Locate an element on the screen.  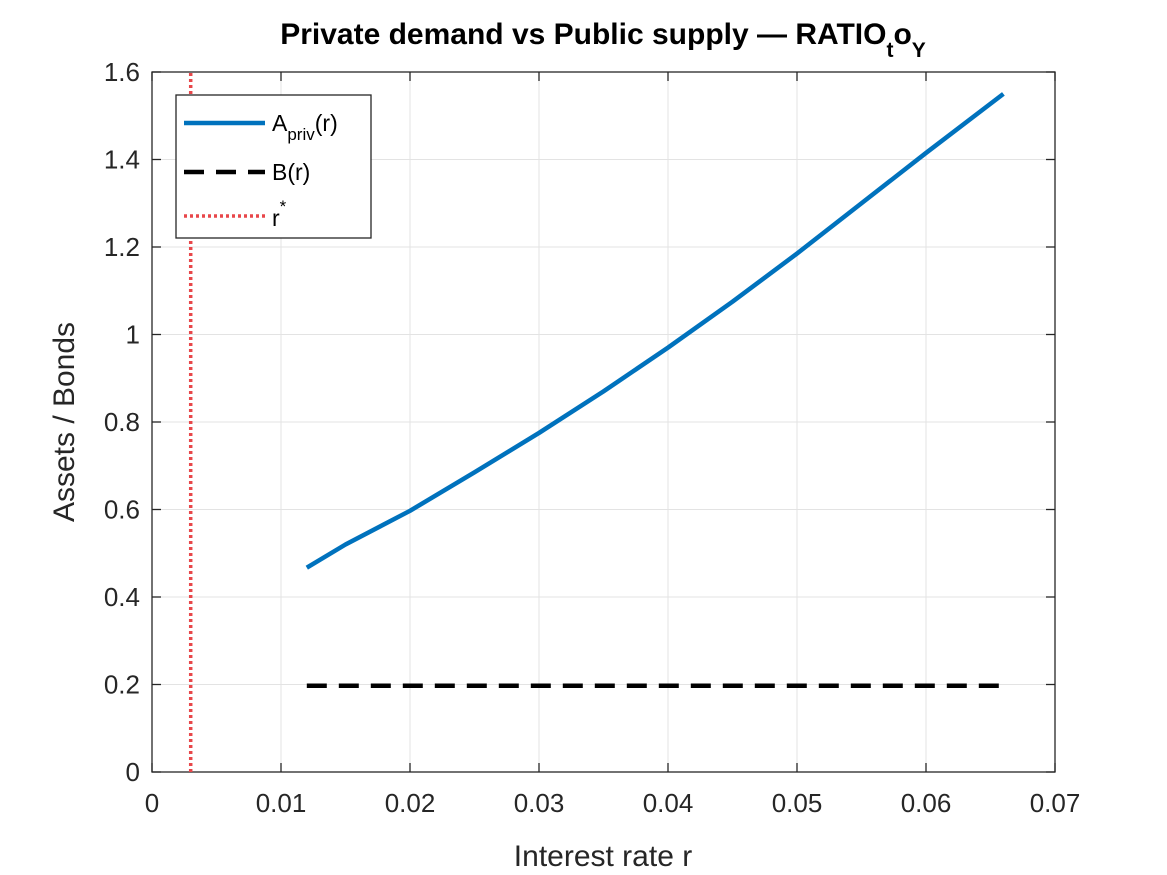
y-axis-label: Assets / Bonds is located at coordinates (64, 422).